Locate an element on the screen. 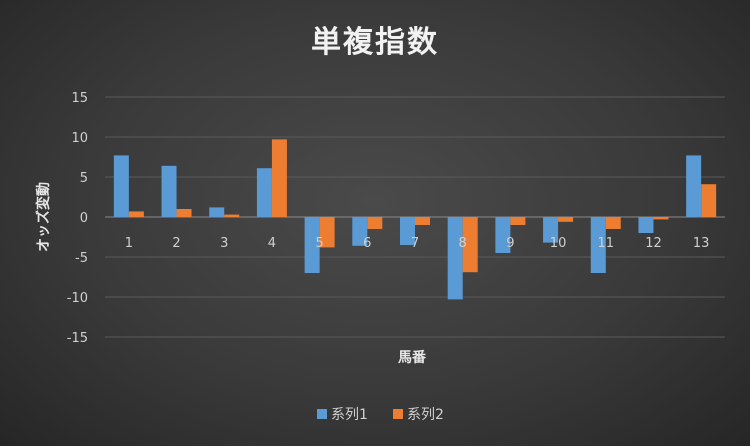 The image size is (750, 446). x-tick-label: 6 is located at coordinates (367, 243).